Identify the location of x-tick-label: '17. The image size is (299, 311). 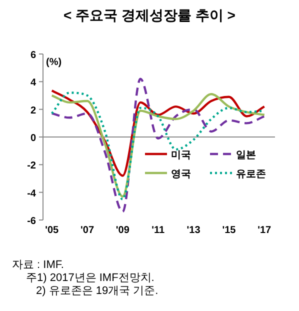
(265, 230).